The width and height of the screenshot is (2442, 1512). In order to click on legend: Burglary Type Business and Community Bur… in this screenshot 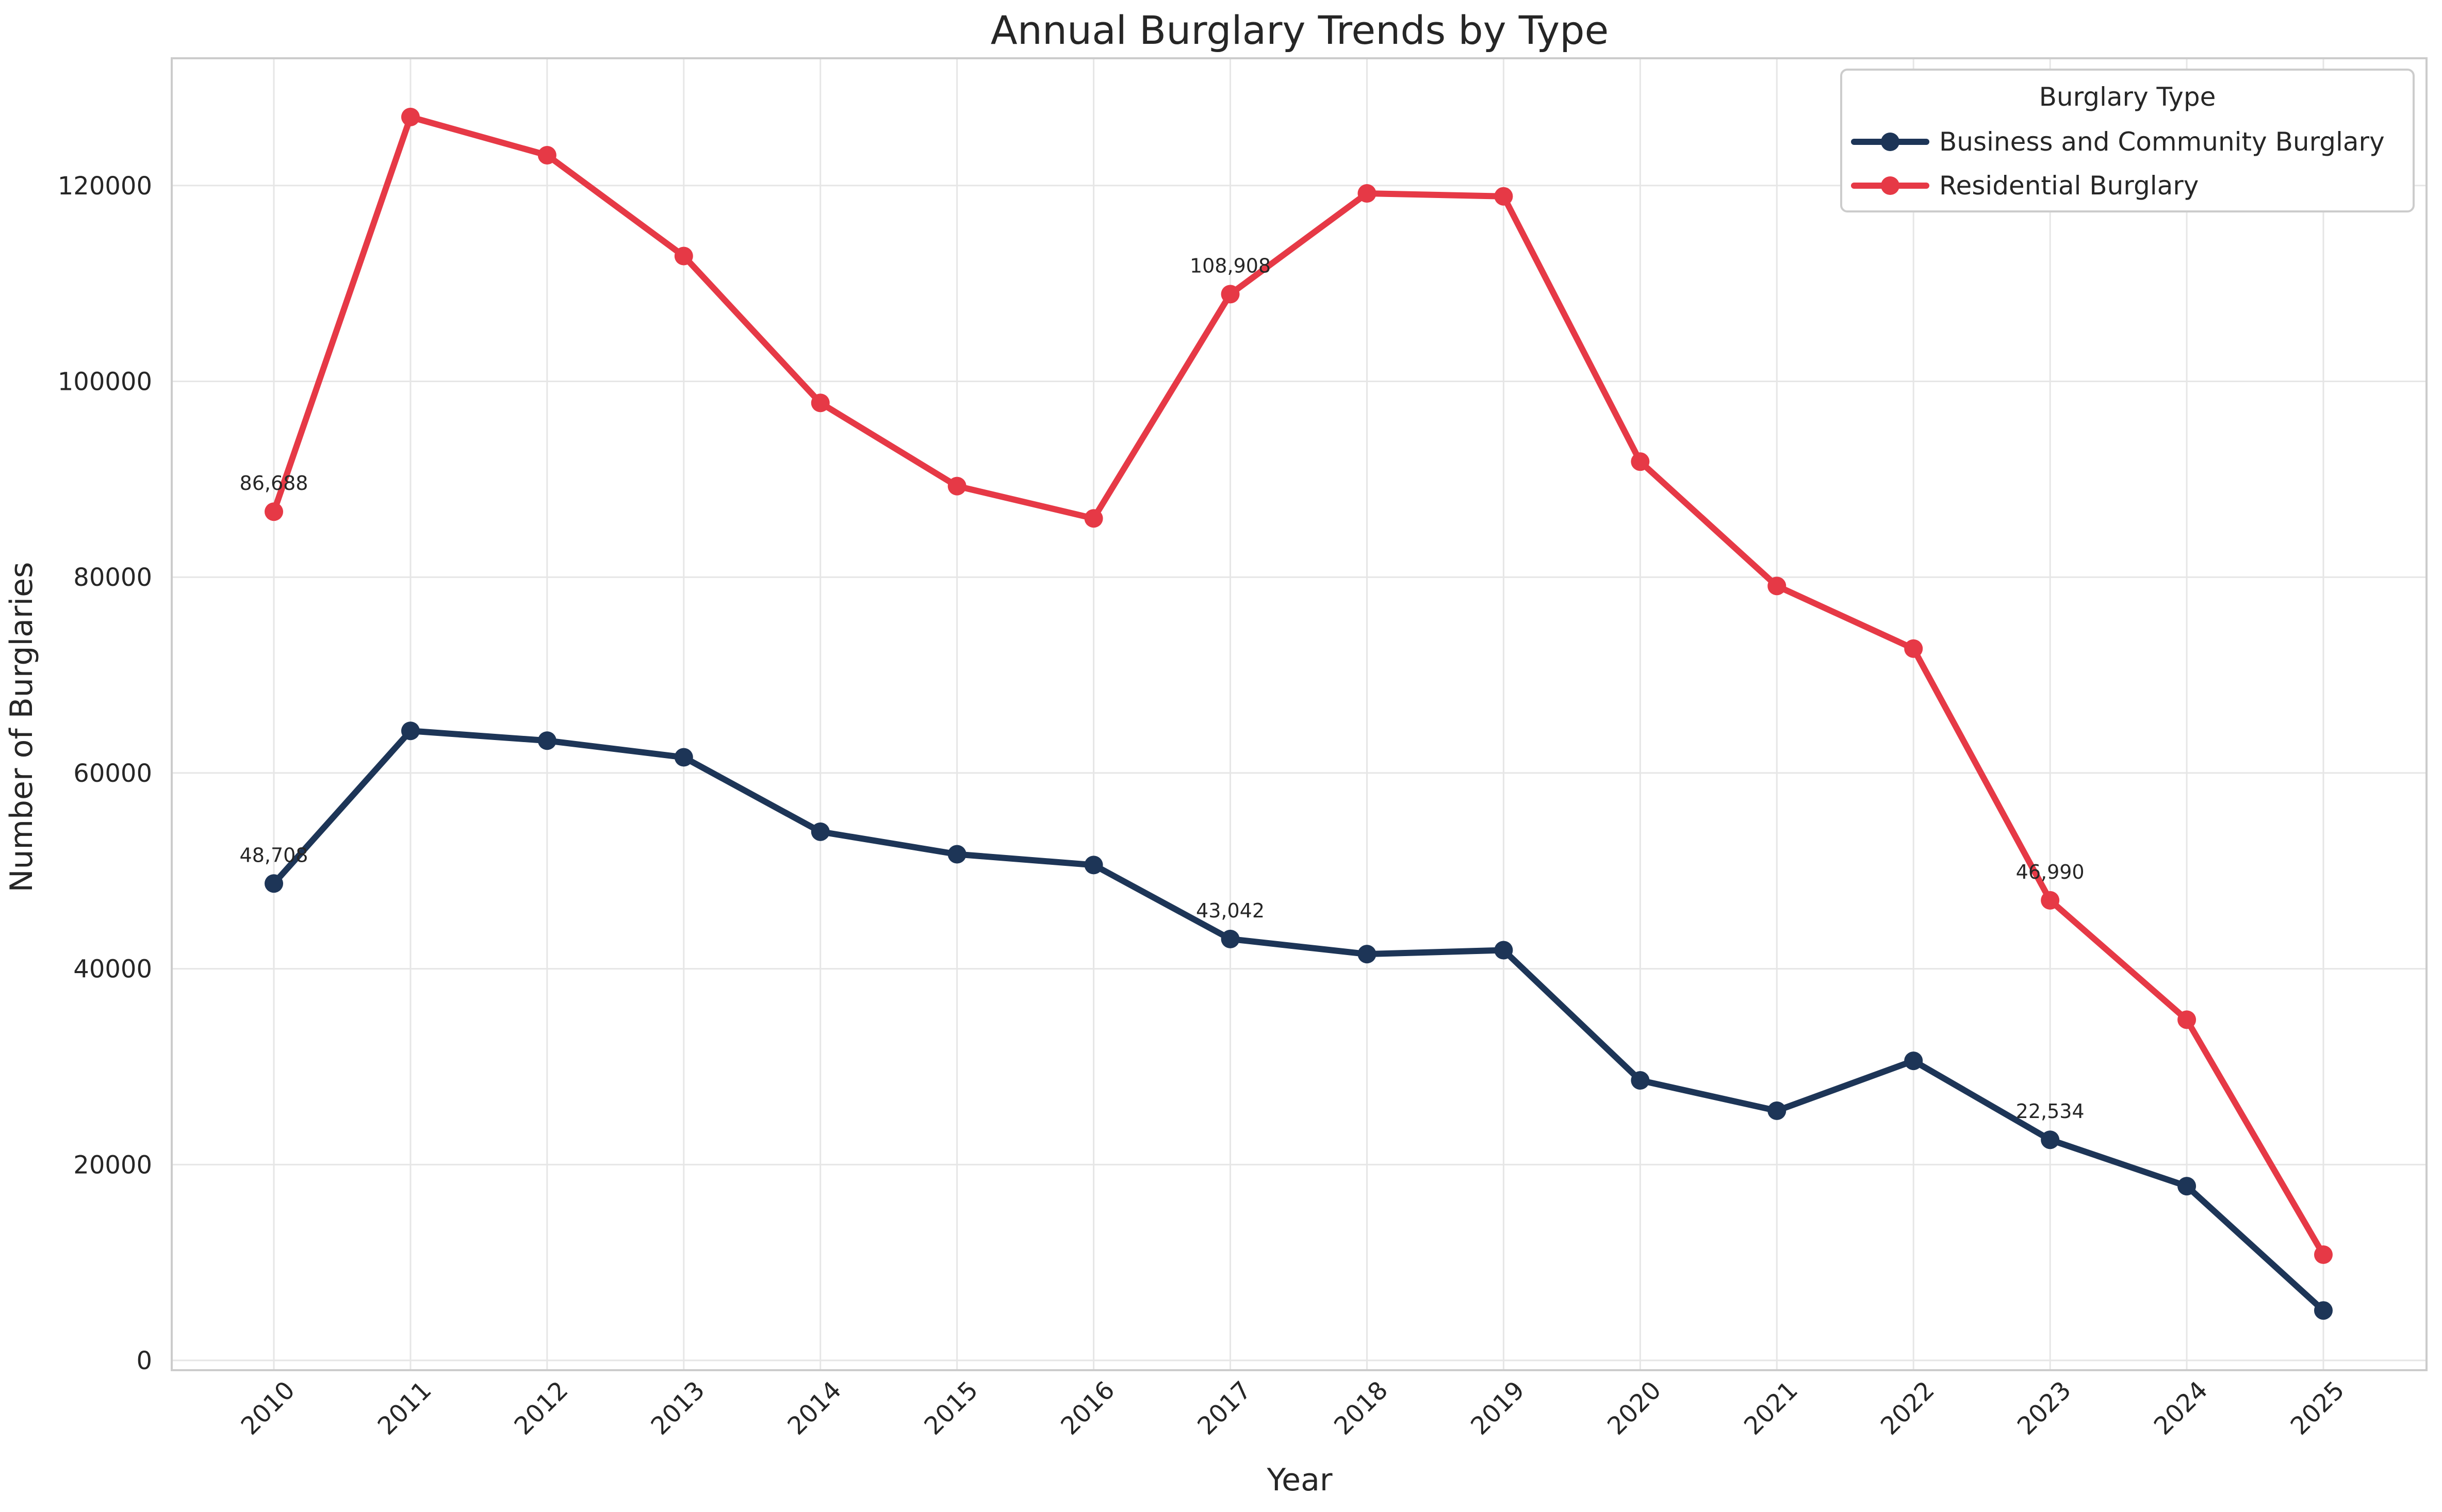, I will do `click(2127, 140)`.